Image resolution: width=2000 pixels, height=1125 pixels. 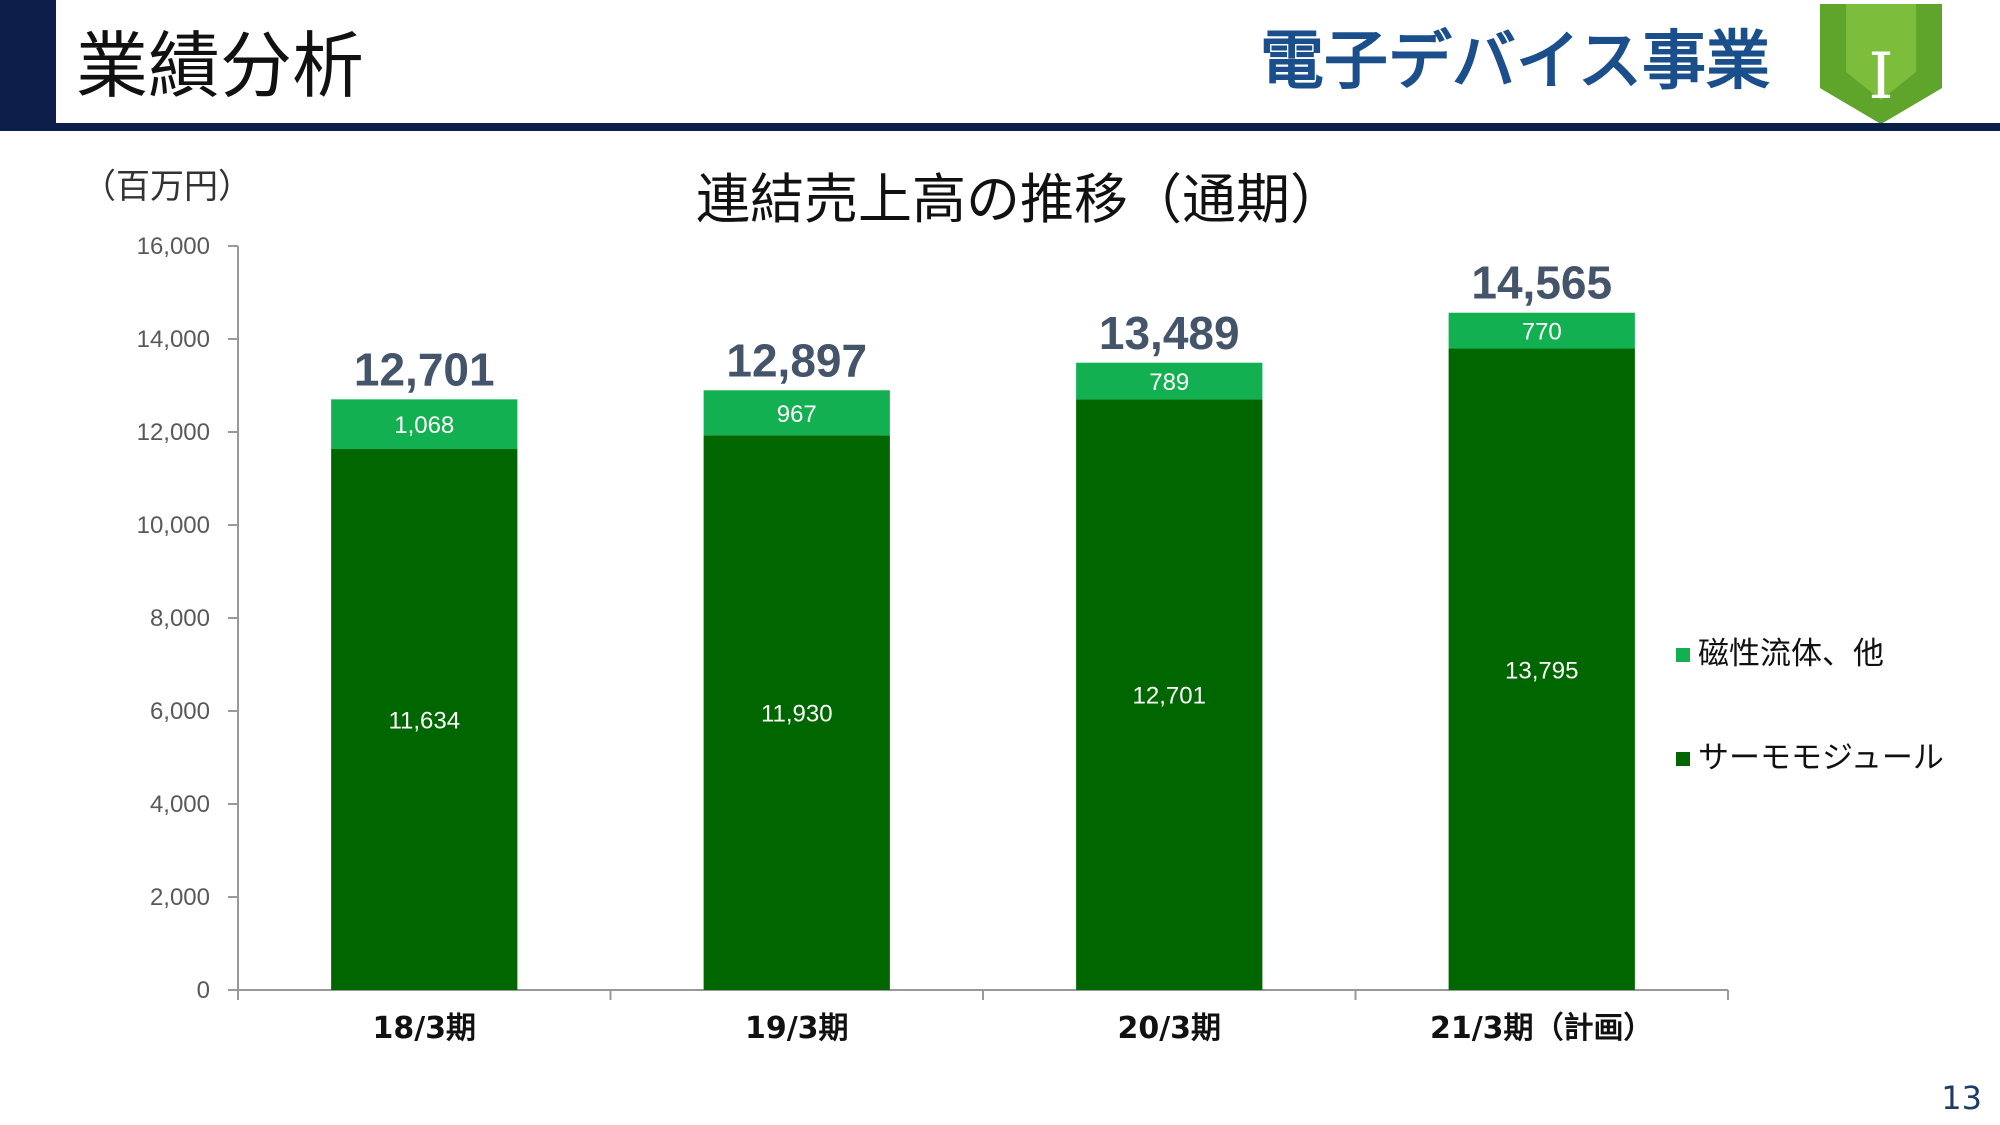 I want to click on bar-value-label: 770, so click(x=1542, y=332).